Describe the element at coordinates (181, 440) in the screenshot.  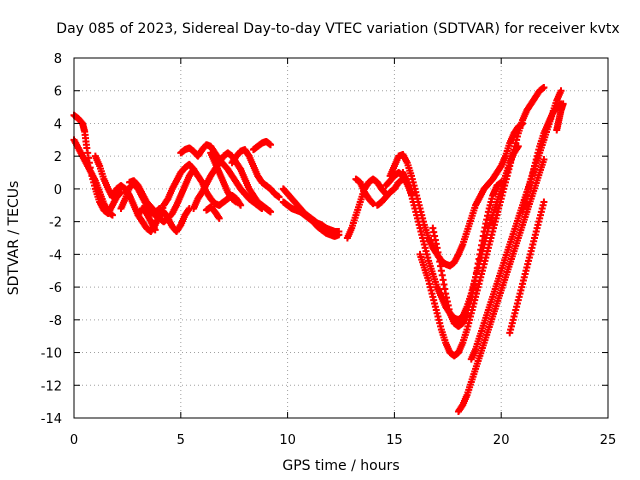
I see `x-tick-label: 5` at that location.